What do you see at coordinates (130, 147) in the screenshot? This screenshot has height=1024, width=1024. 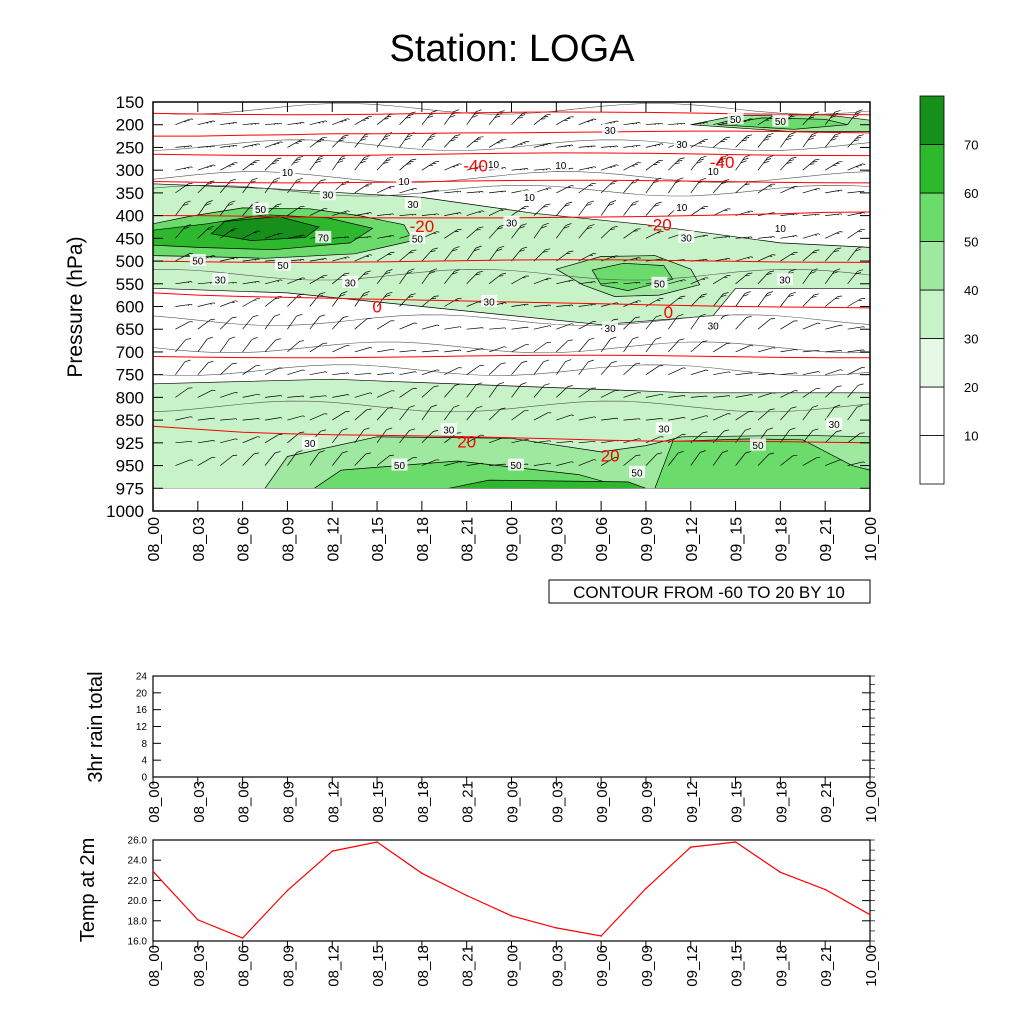 I see `pressure-tick-label: 250` at bounding box center [130, 147].